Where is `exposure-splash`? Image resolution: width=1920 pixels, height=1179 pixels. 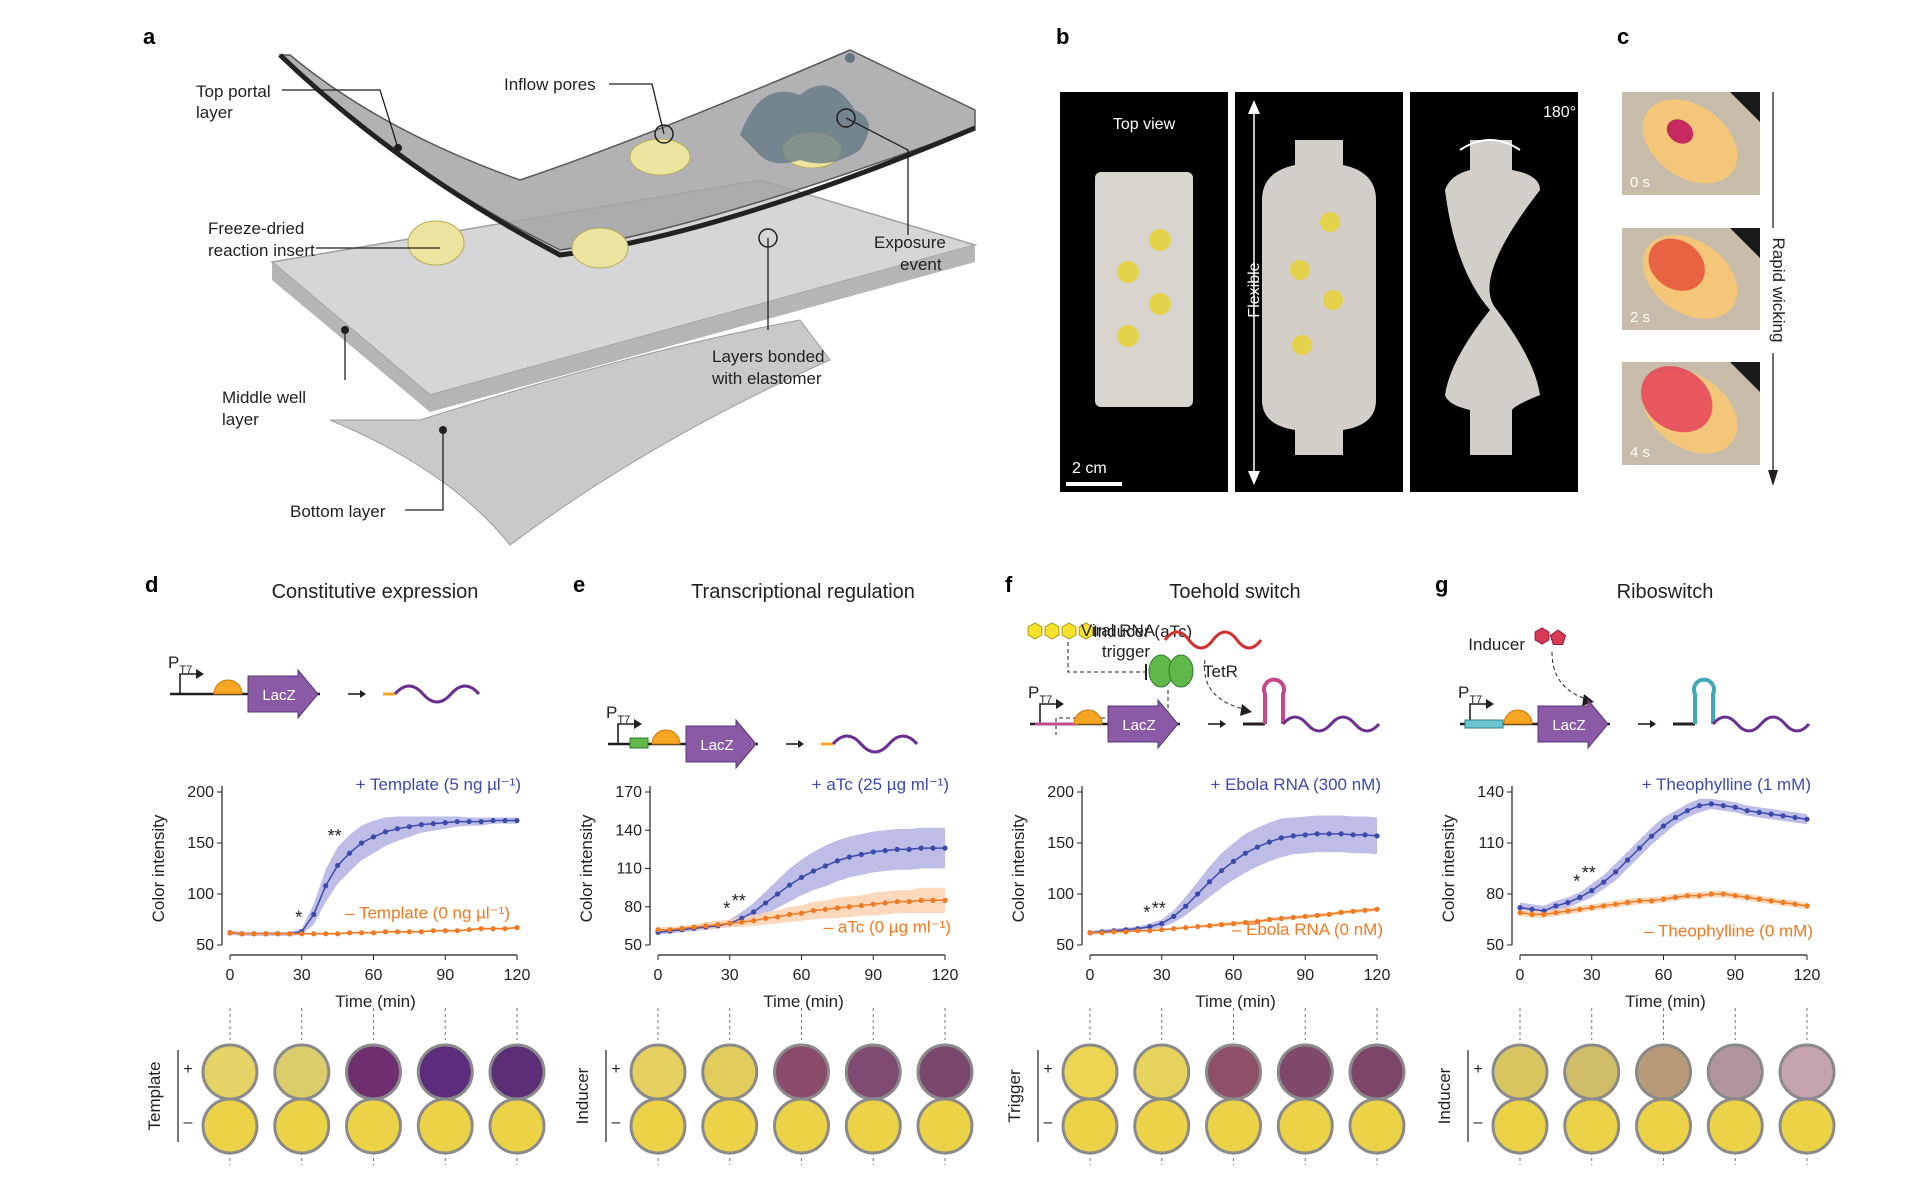 exposure-splash is located at coordinates (804, 124).